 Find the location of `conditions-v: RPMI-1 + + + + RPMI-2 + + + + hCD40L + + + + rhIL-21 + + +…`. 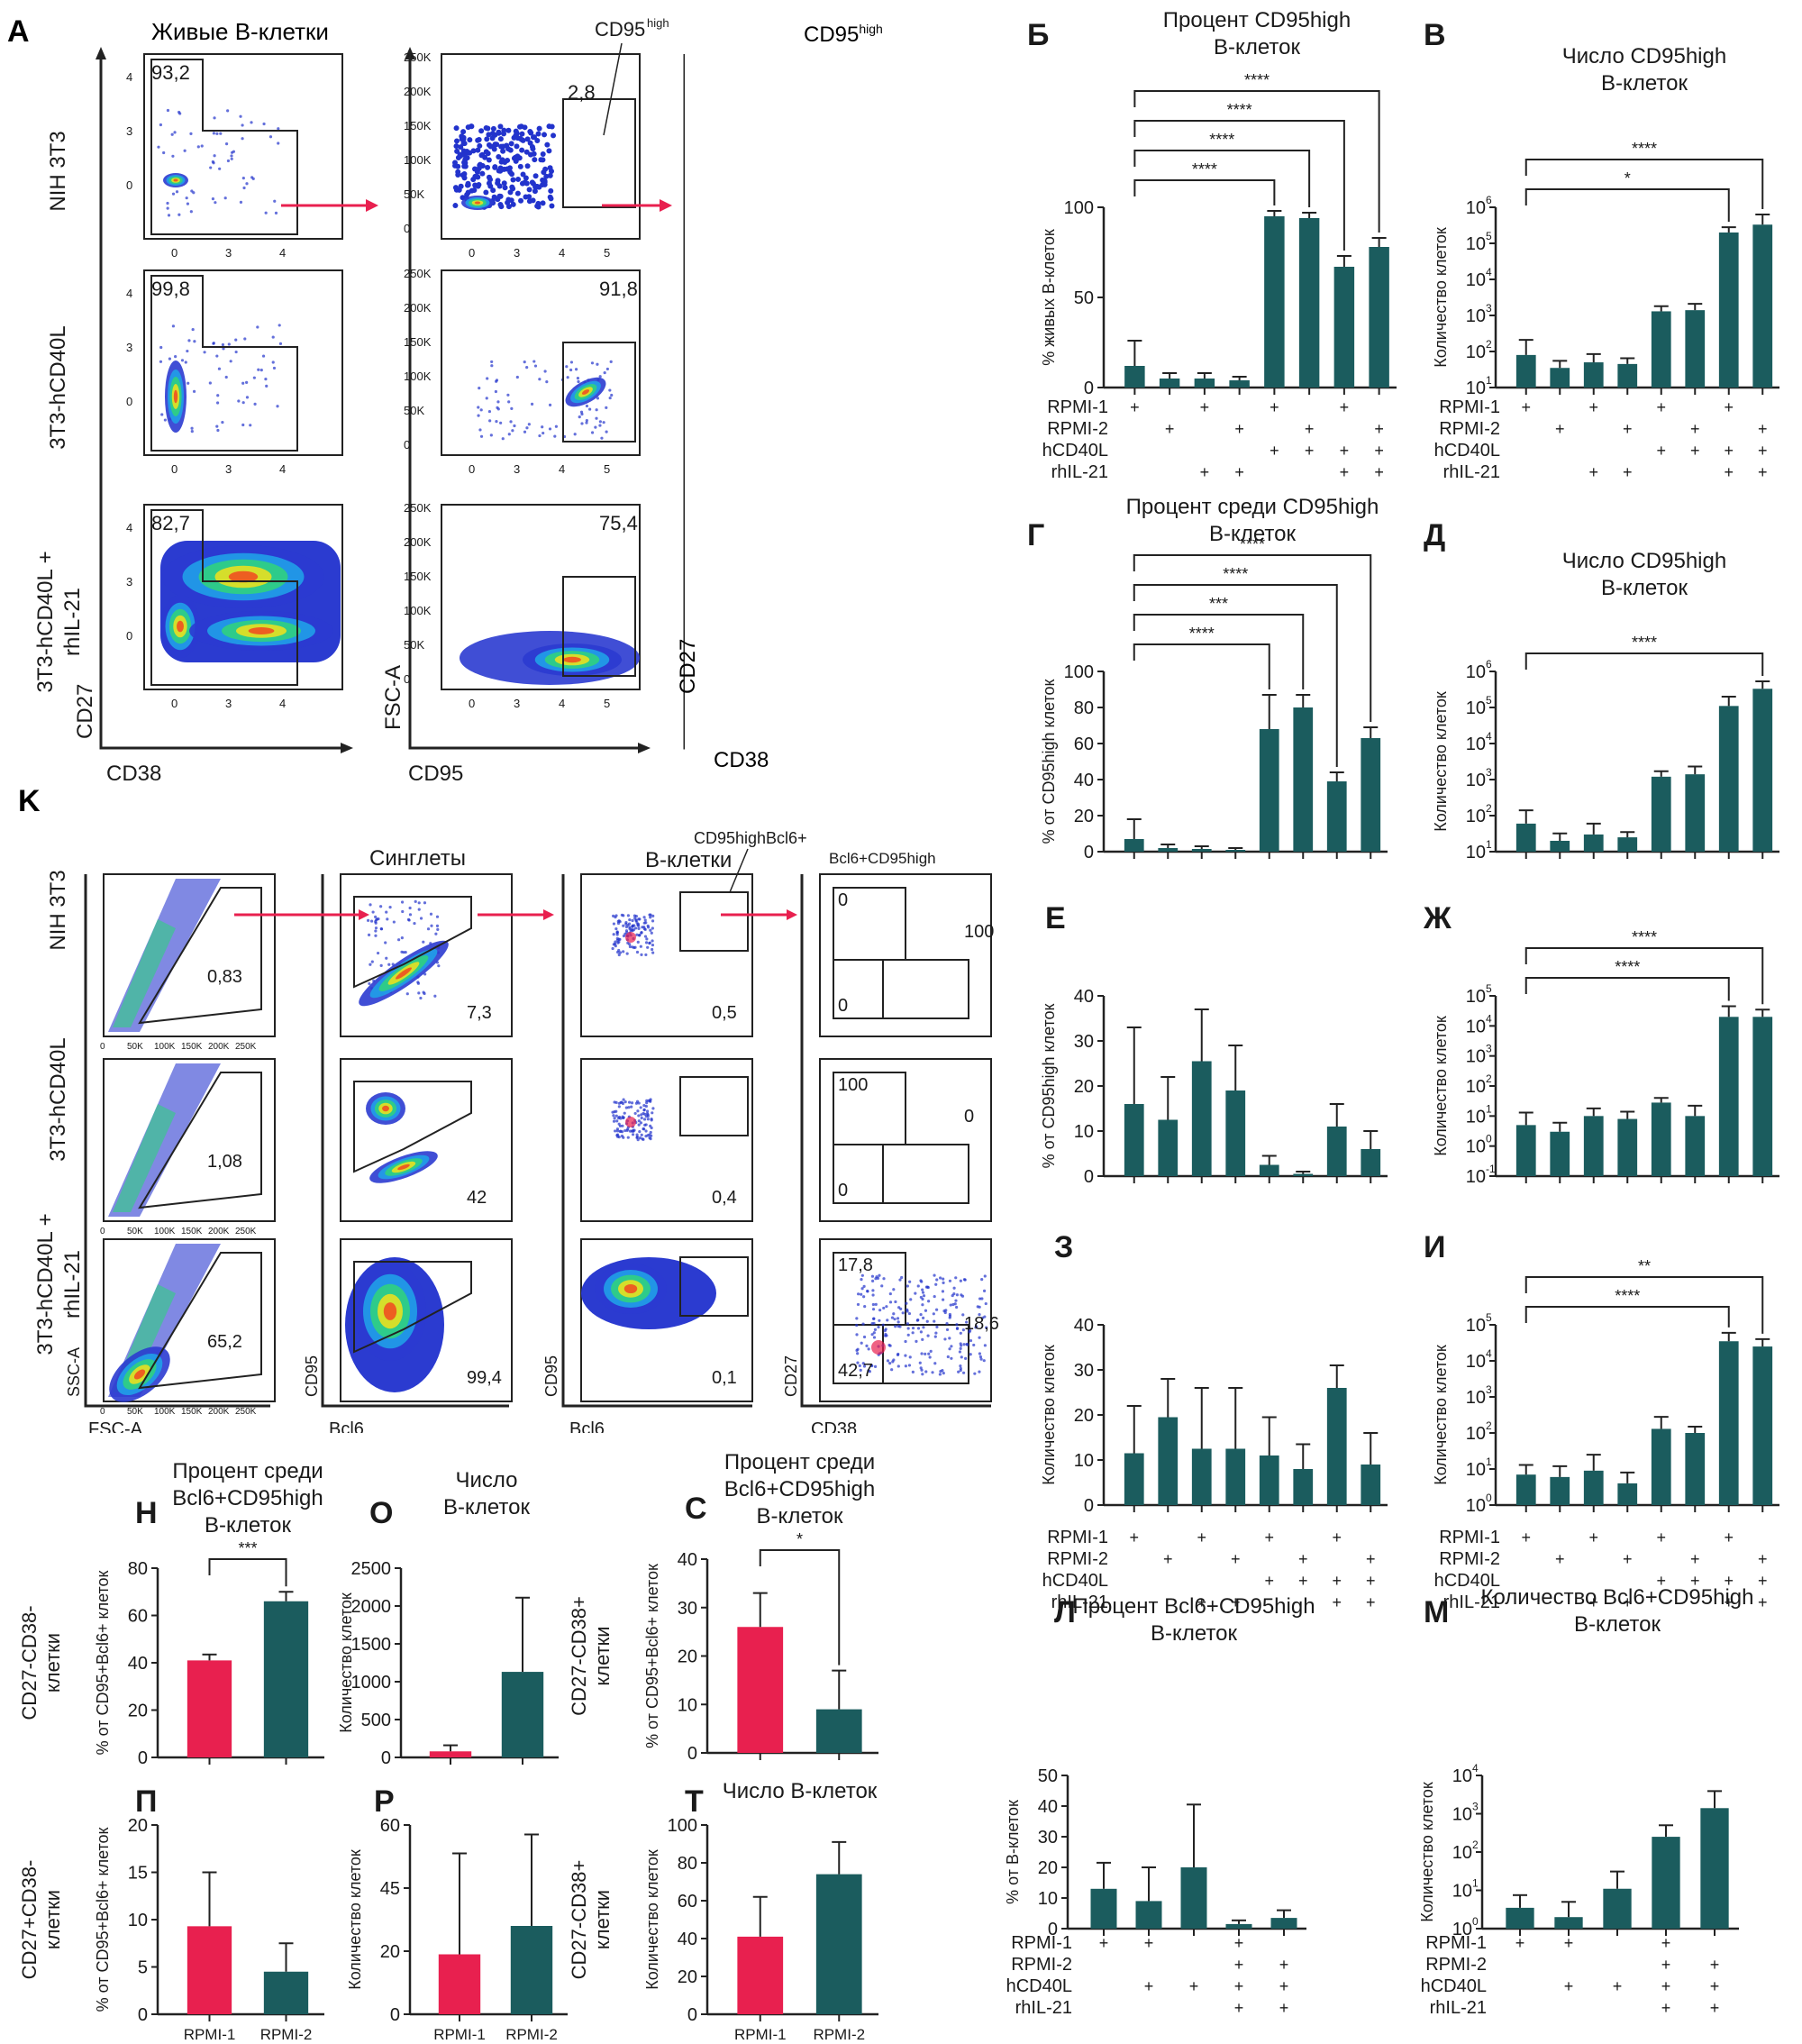

conditions-v: RPMI-1 + + + + RPMI-2 + + + + hCD40L + + + + rhIL-21 + + +… is located at coordinates (1601, 439).